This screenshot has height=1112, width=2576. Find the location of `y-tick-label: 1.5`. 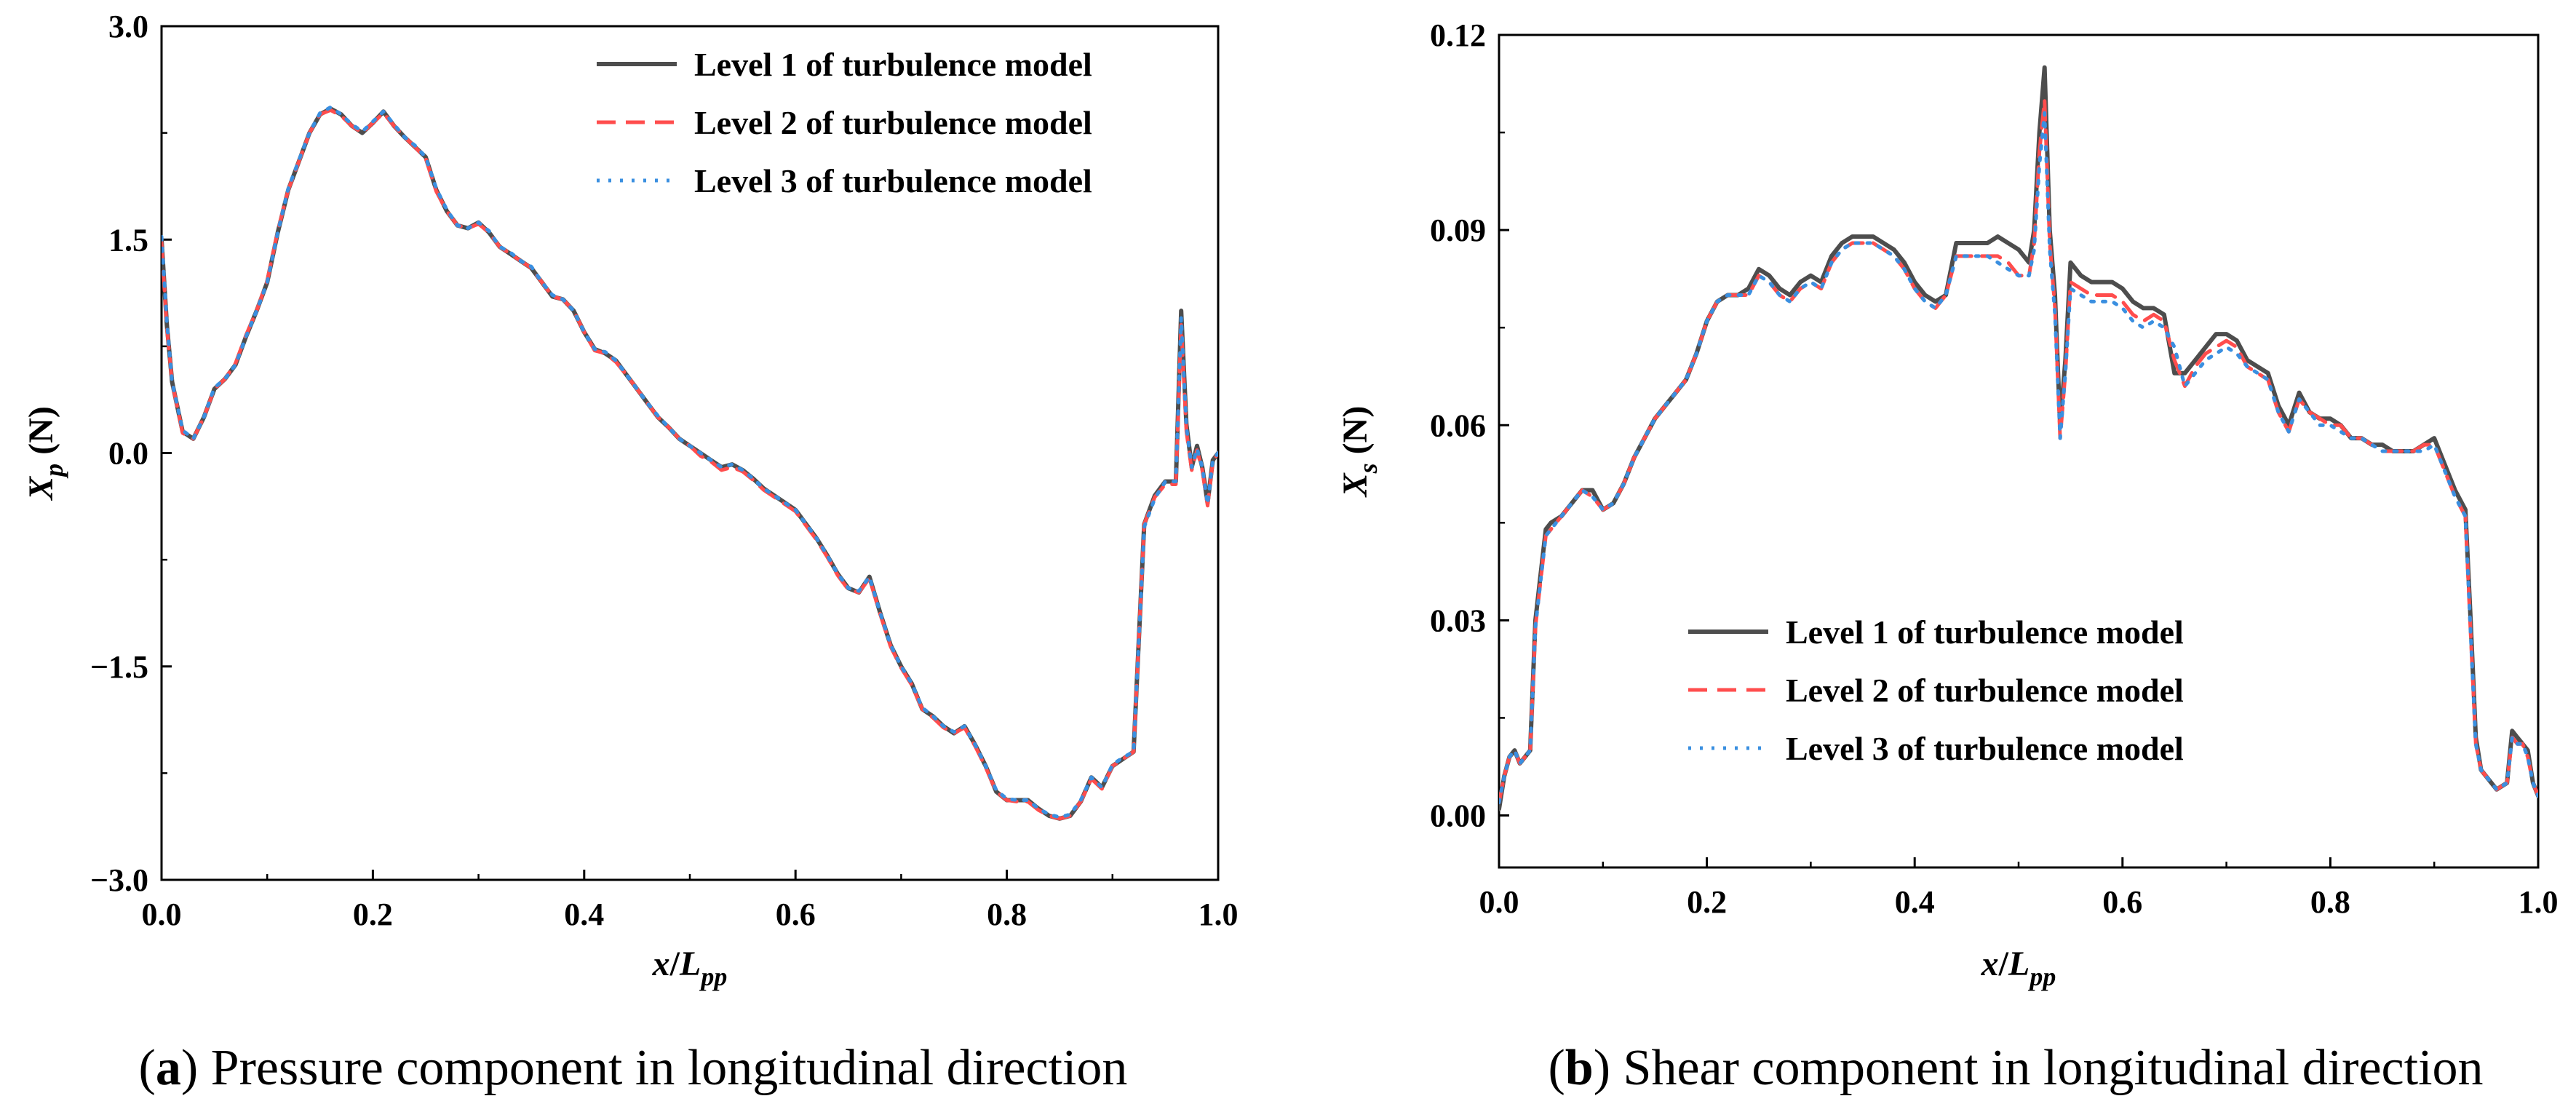

y-tick-label: 1.5 is located at coordinates (128, 240).